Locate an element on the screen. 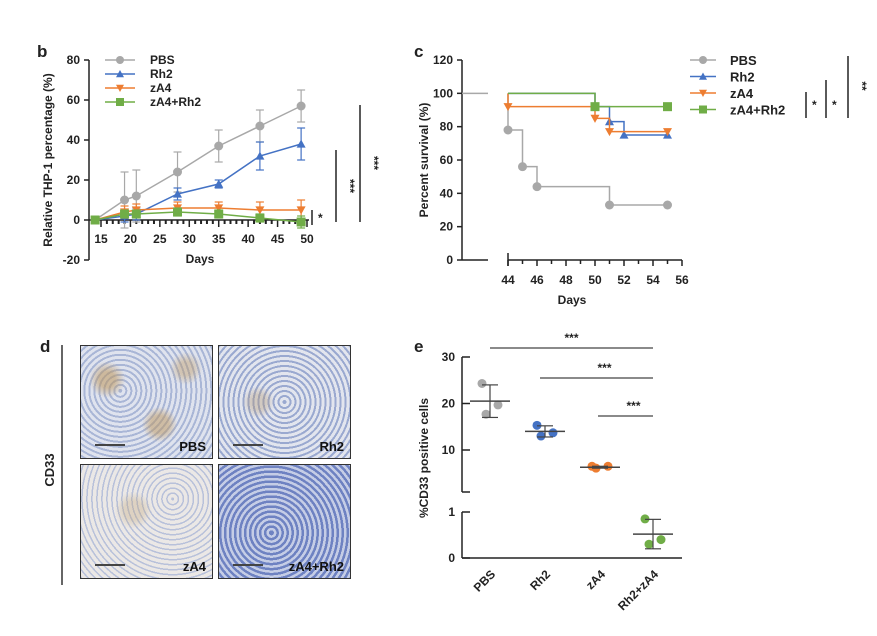 Image resolution: width=877 pixels, height=636 pixels. panel-label-d: d is located at coordinates (45, 346).